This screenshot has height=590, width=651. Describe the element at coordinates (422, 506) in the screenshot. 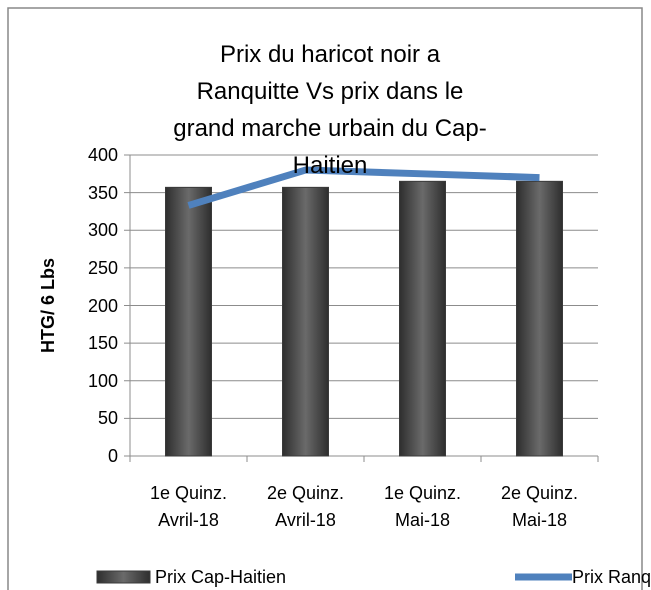

I see `x-tick-label: 1e Quinz. Mai-18` at that location.